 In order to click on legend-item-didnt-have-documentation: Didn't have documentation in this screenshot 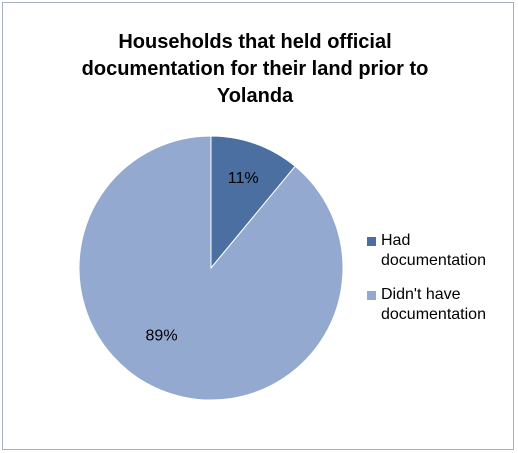, I will do `click(437, 305)`.